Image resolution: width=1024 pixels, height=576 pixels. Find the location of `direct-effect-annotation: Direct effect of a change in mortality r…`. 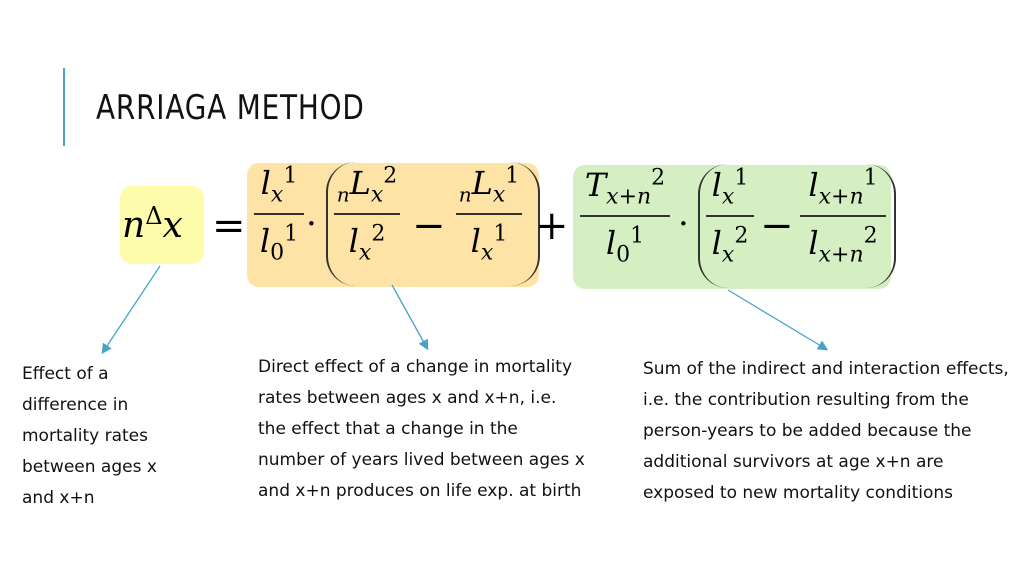

direct-effect-annotation: Direct effect of a change in mortality r… is located at coordinates (421, 429).